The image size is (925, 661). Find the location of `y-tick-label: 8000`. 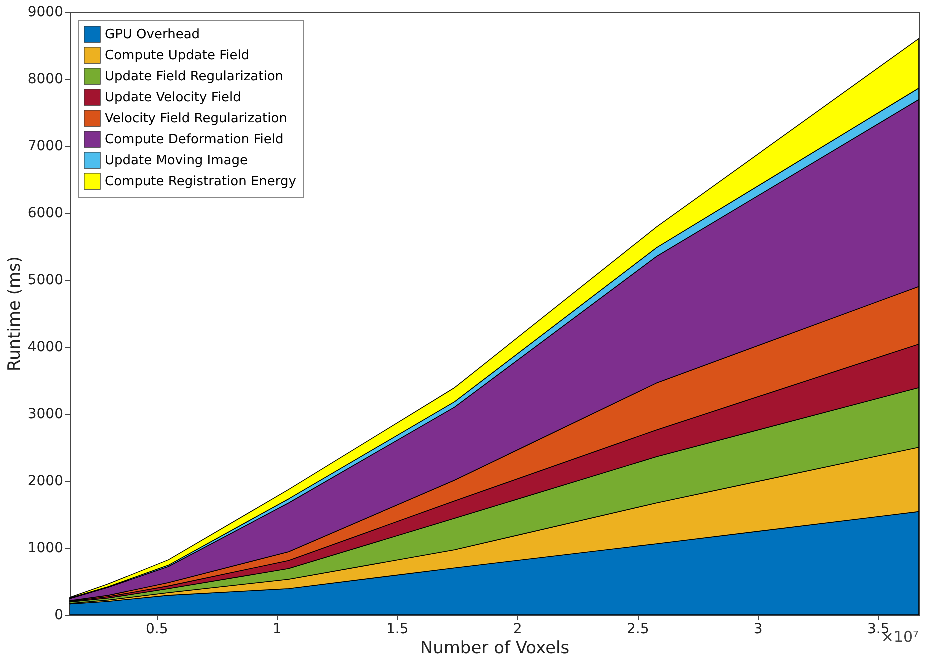

y-tick-label: 8000 is located at coordinates (46, 80).